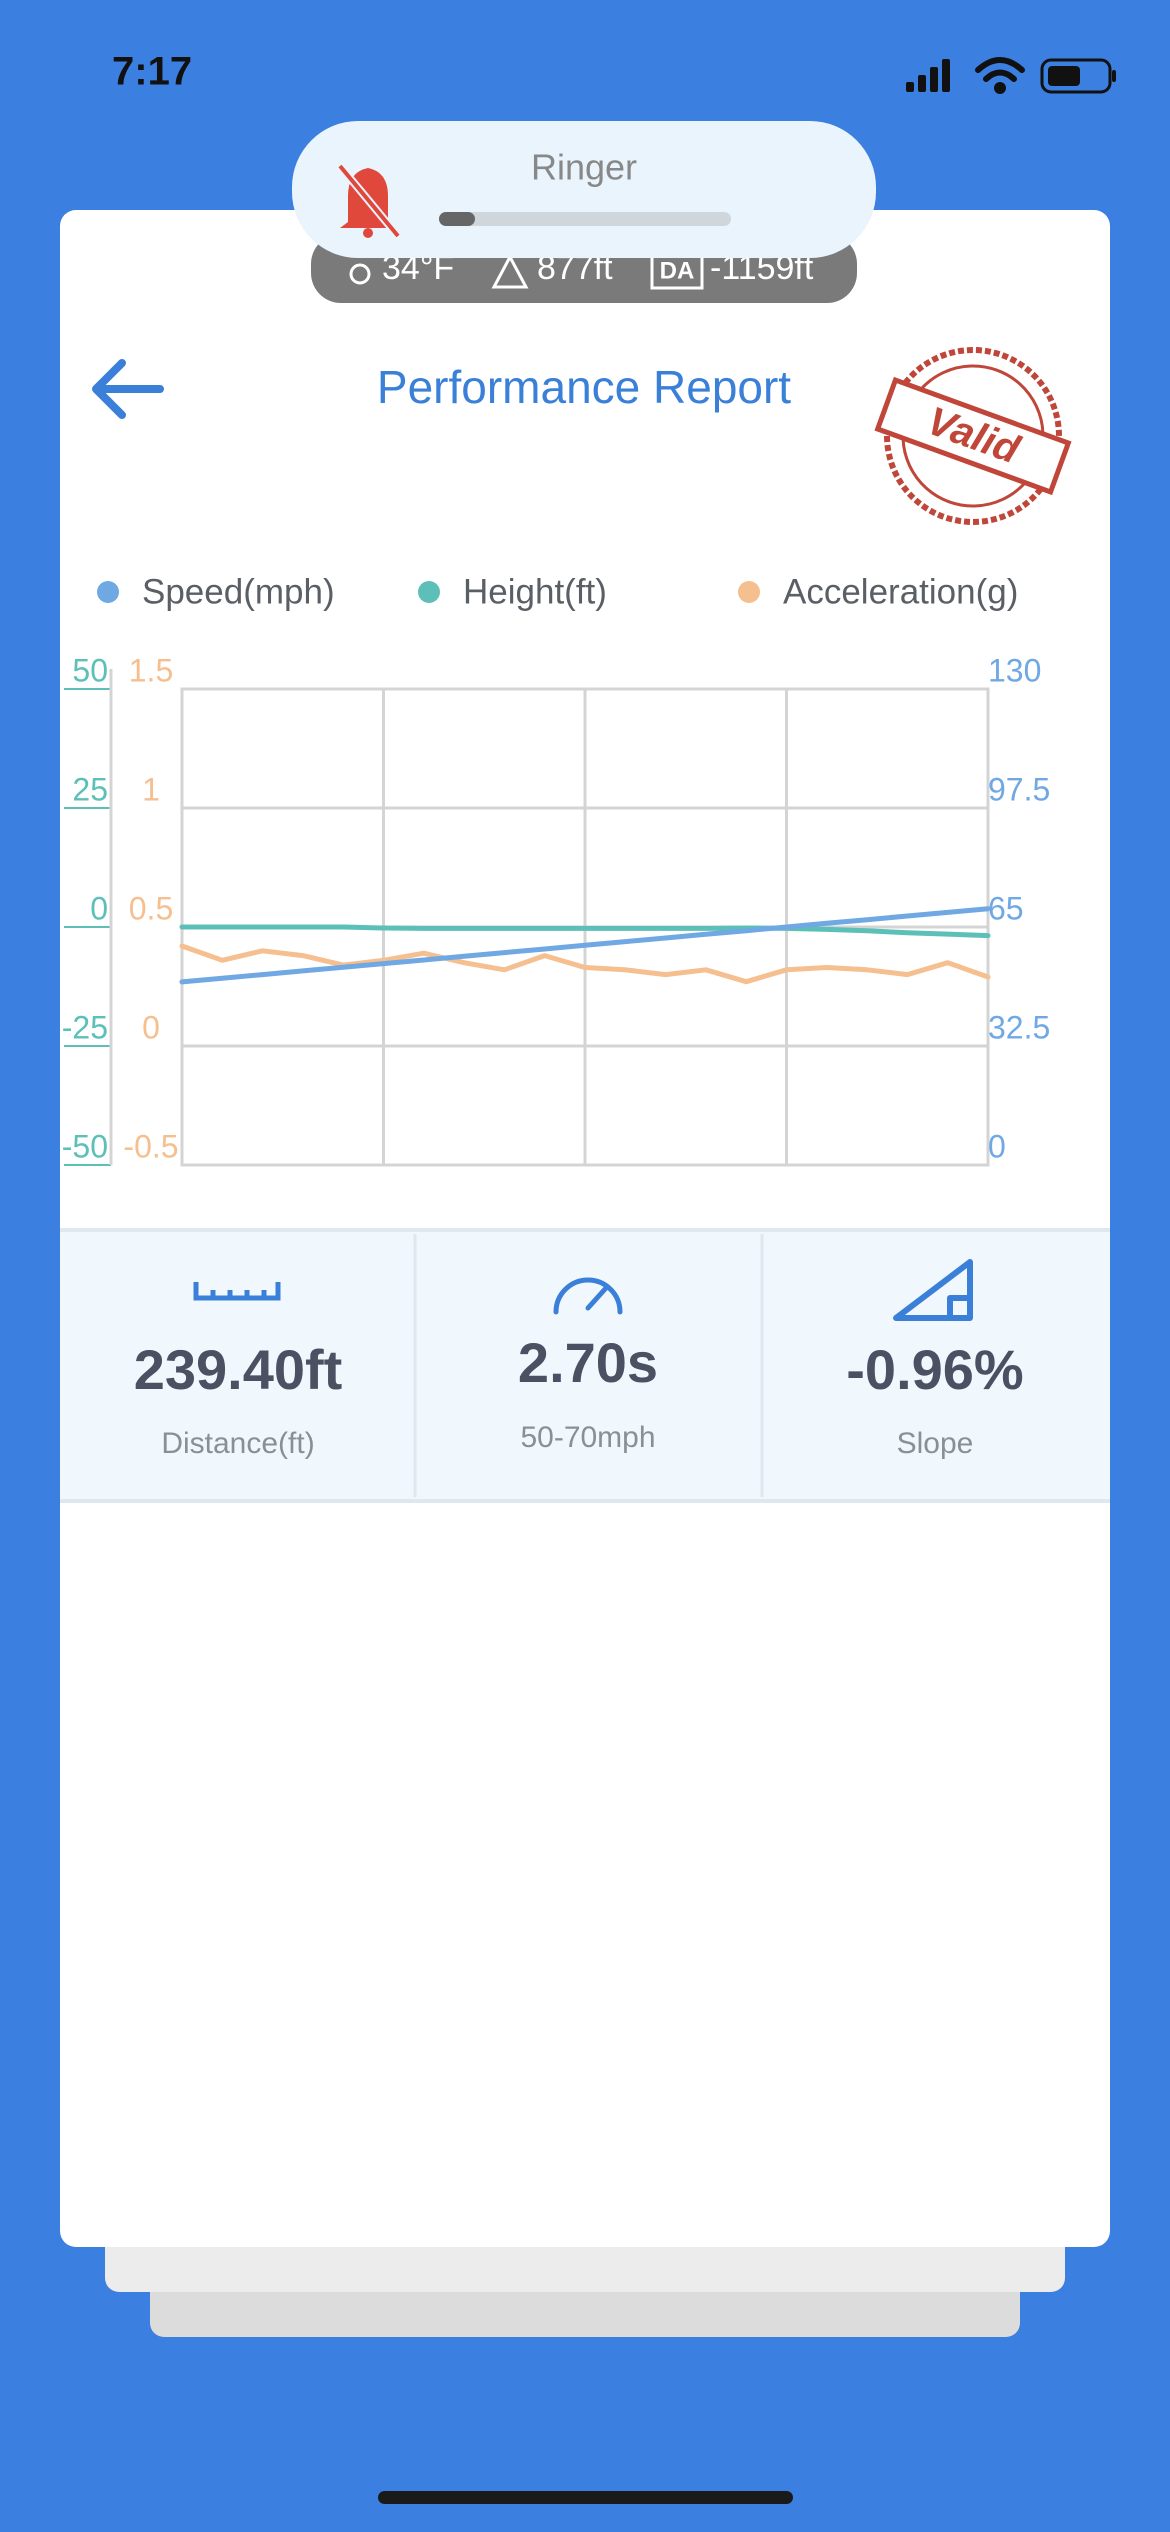 The width and height of the screenshot is (1170, 2532). I want to click on y3-tick-label: 0.5, so click(151, 908).